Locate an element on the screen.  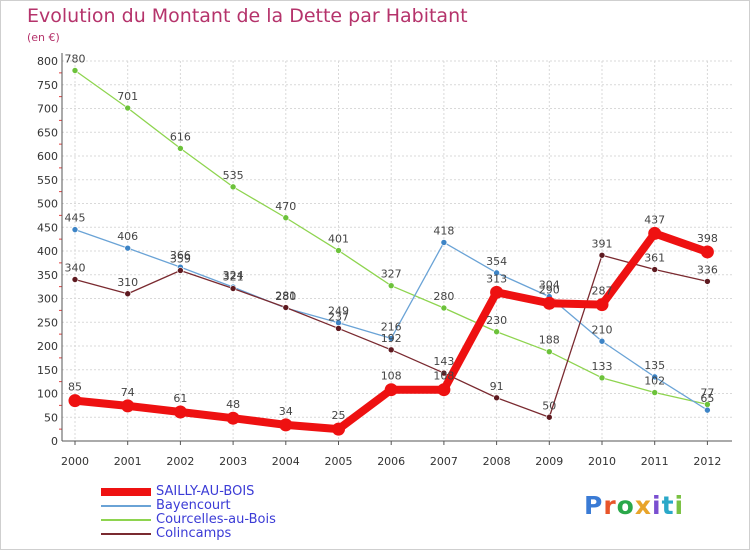
data-label: 359 is located at coordinates (180, 258).